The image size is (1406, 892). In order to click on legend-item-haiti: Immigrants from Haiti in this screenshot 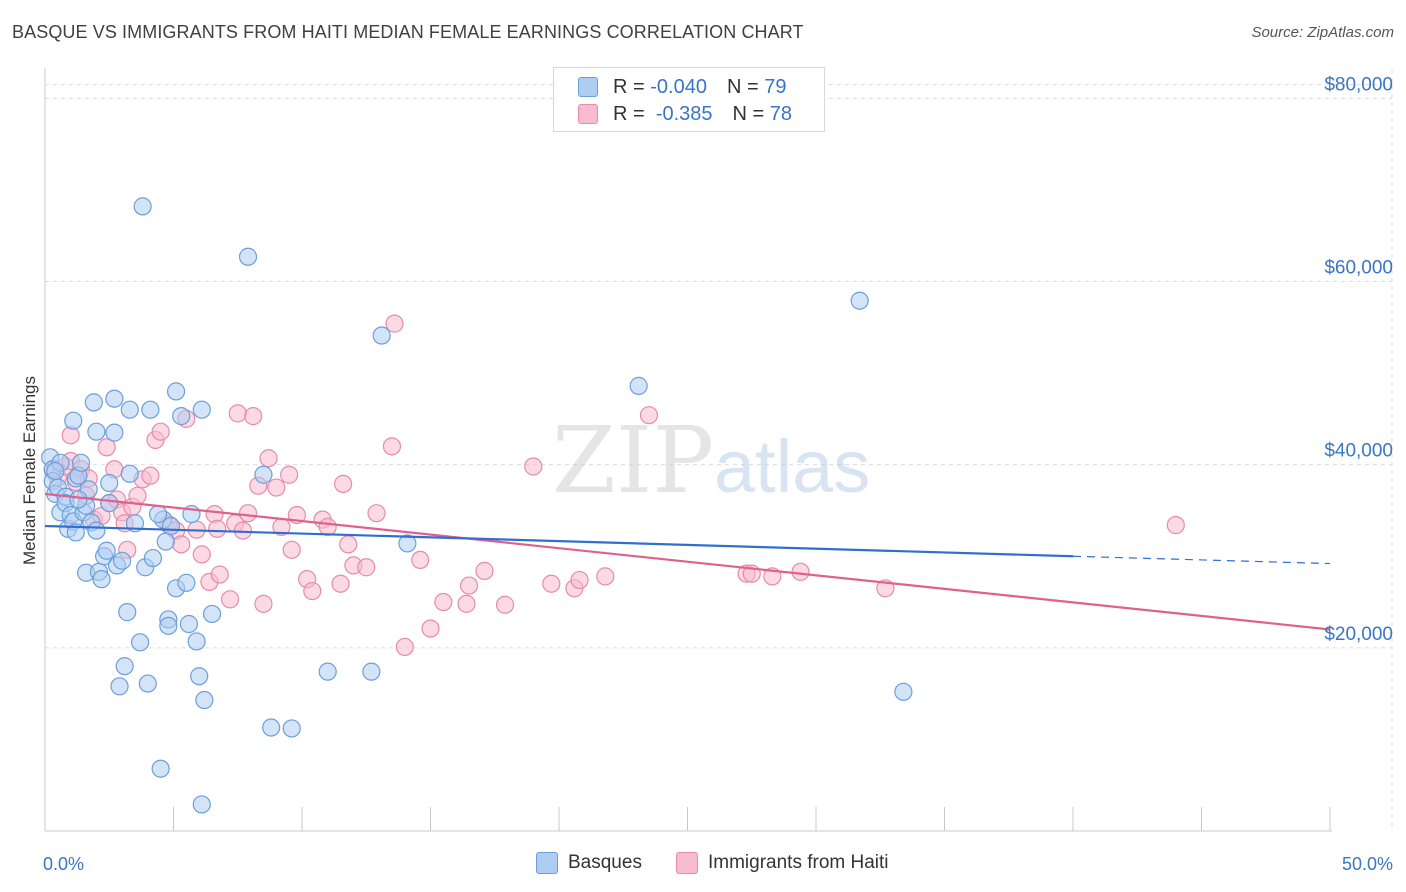, I will do `click(782, 863)`.